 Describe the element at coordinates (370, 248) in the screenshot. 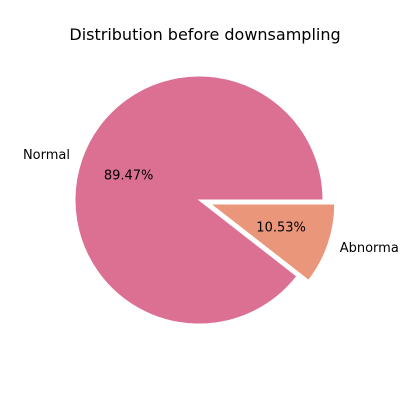

I see `category-label-abnormal: Abnormal` at that location.